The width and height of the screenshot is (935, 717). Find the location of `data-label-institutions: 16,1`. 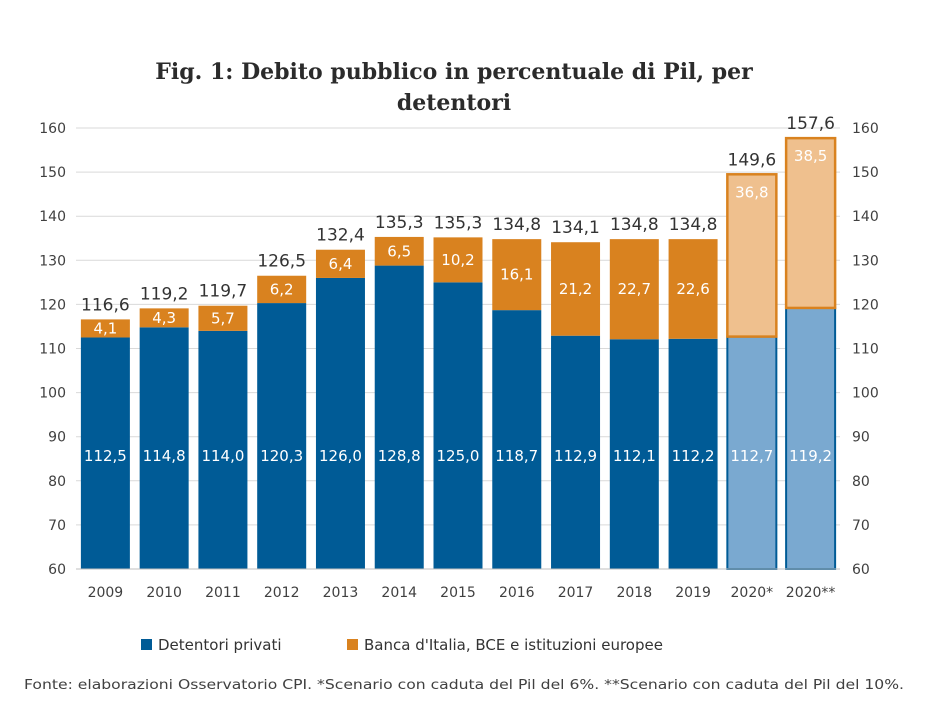

data-label-institutions: 16,1 is located at coordinates (516, 275).